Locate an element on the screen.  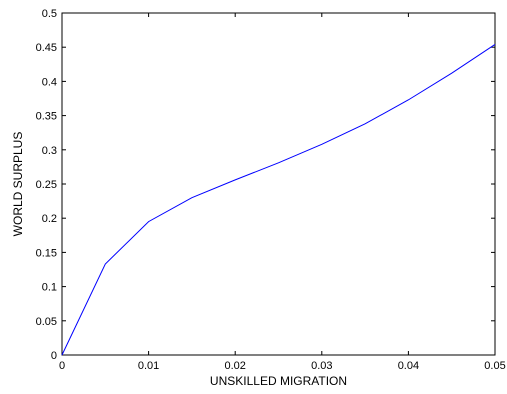
x-tick-label: 0.04 is located at coordinates (408, 366).